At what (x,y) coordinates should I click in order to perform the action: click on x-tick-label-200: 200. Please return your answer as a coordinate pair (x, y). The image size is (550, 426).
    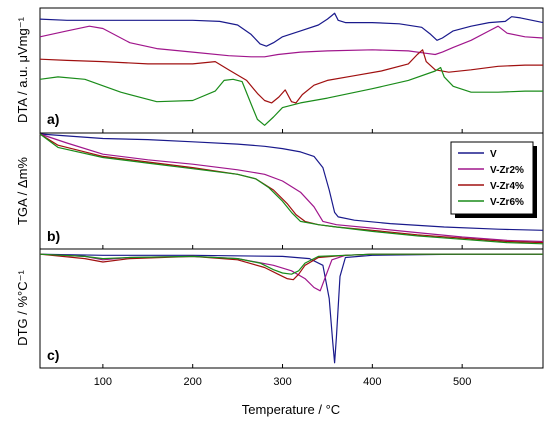
    Looking at the image, I should click on (193, 382).